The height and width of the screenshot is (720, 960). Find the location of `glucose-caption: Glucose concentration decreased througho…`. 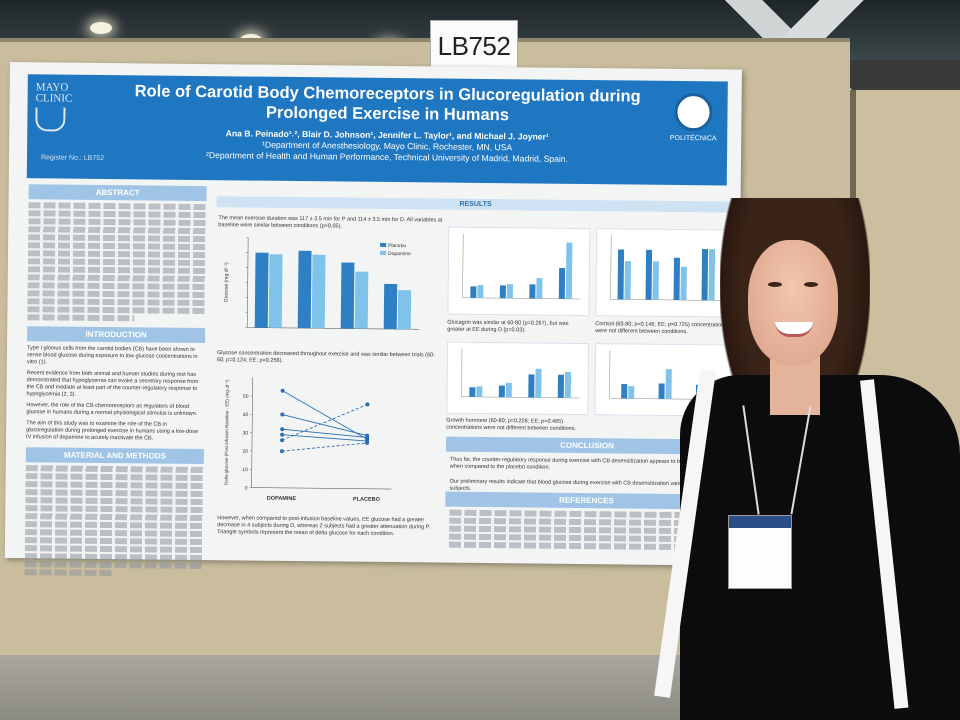

glucose-caption: Glucose concentration decreased througho… is located at coordinates (325, 357).